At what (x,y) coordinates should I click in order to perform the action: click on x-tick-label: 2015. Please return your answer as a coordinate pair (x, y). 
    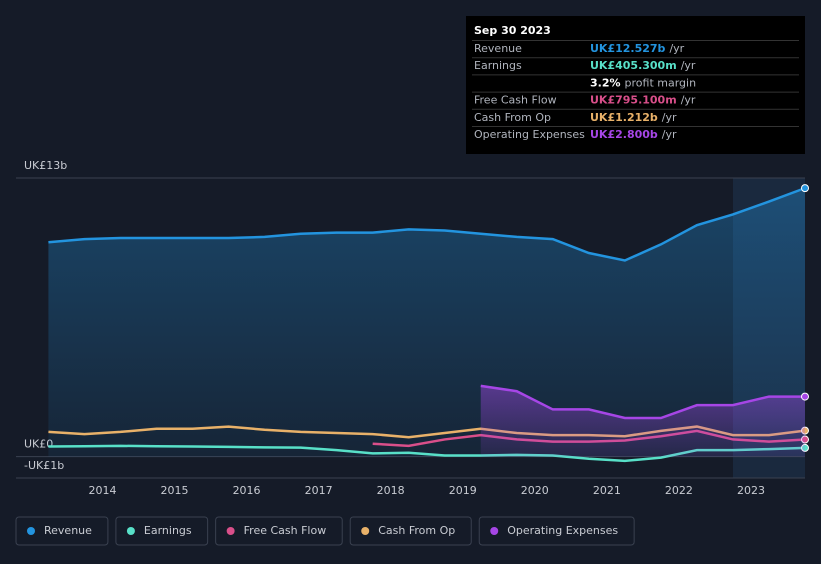
    Looking at the image, I should click on (175, 490).